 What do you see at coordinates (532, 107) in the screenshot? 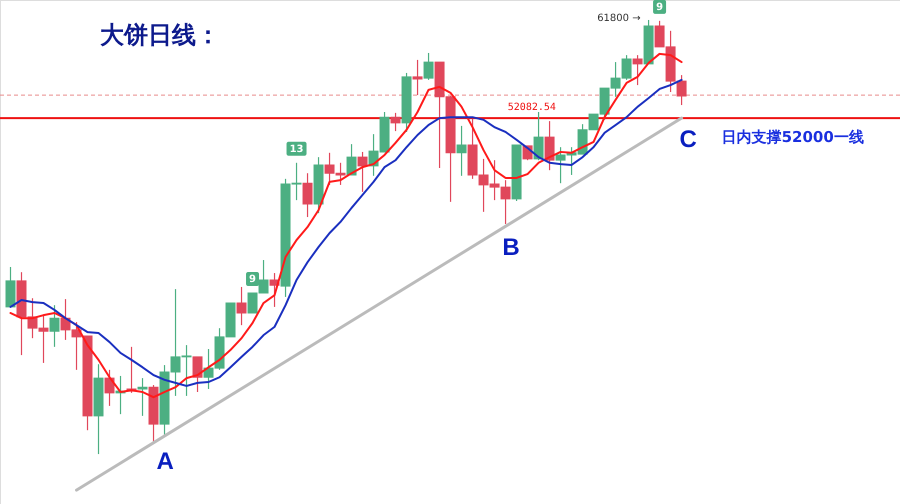
I see `annotation: 52082.54` at bounding box center [532, 107].